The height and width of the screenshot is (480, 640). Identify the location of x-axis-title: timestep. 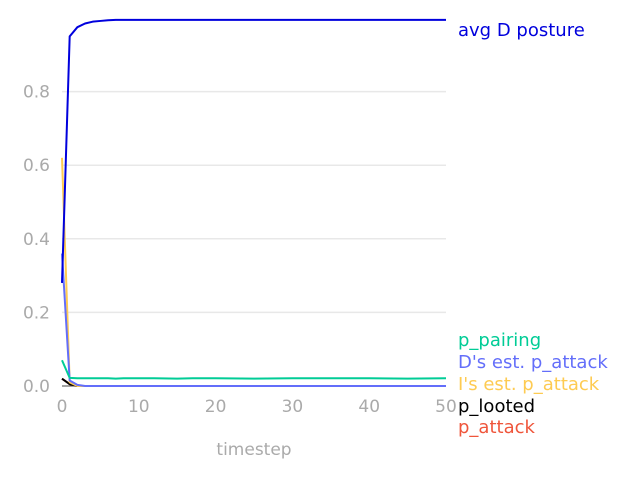
(253, 450).